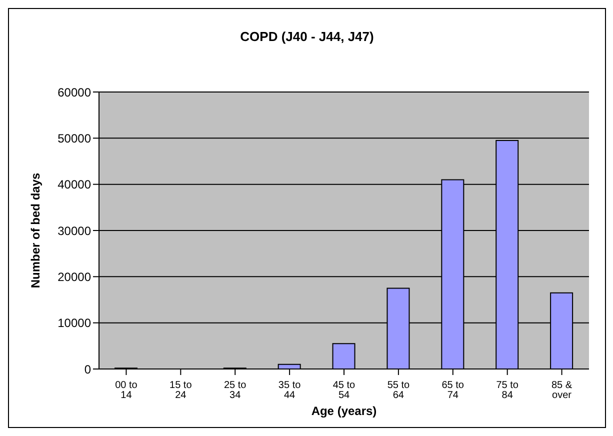 The image size is (613, 436). Describe the element at coordinates (344, 411) in the screenshot. I see `x-axis-title: Age (years)` at that location.